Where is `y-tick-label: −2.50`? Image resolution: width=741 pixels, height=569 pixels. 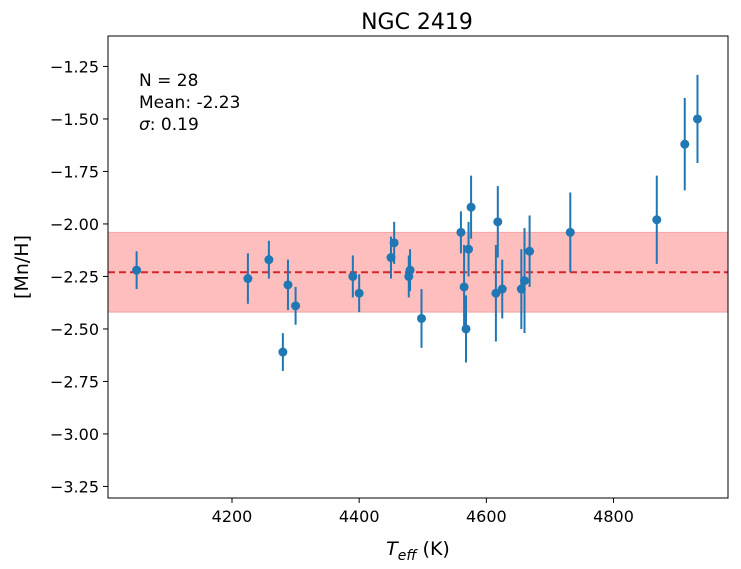
y-tick-label: −2.50 is located at coordinates (74, 329).